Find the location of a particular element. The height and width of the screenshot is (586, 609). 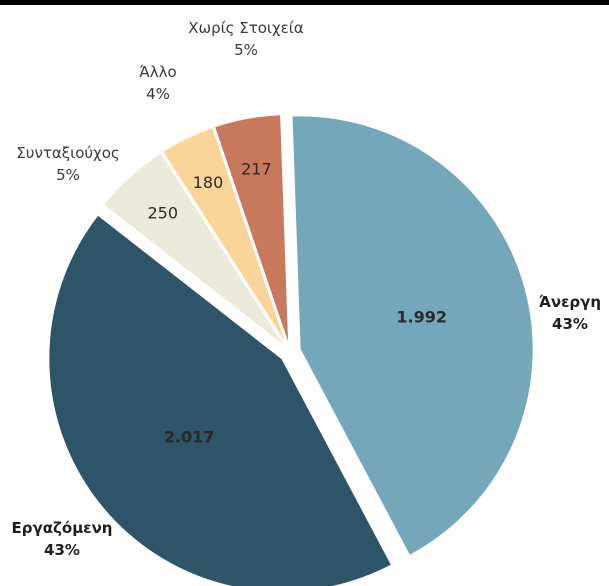

slice-category-label-χωρίς-στοιχεία: Χωρίς Στοιχεία is located at coordinates (246, 28).